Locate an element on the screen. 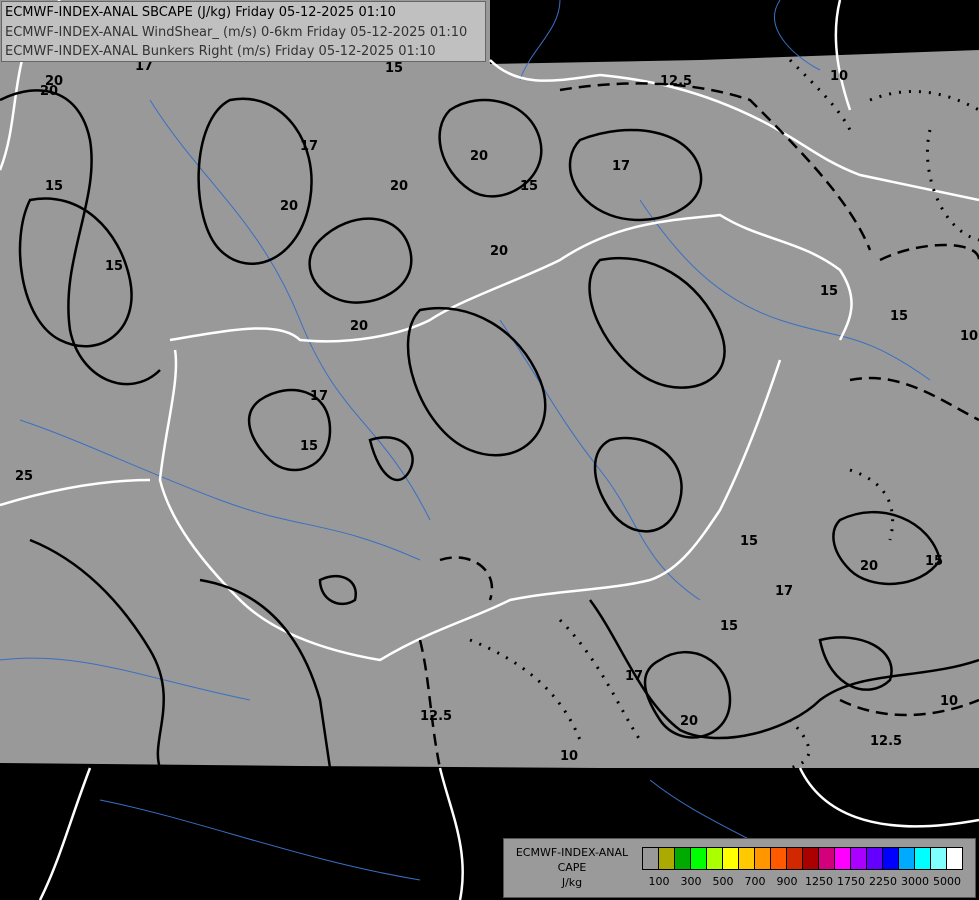  scale-tick-label: 700 is located at coordinates (755, 881).